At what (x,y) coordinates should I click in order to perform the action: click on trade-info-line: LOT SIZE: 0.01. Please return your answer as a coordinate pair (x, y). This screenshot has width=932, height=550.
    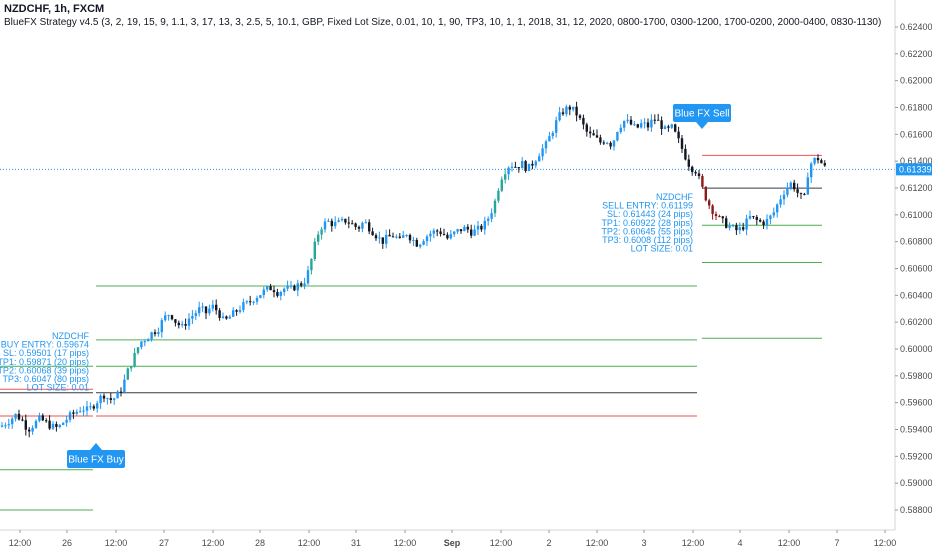
    Looking at the image, I should click on (662, 249).